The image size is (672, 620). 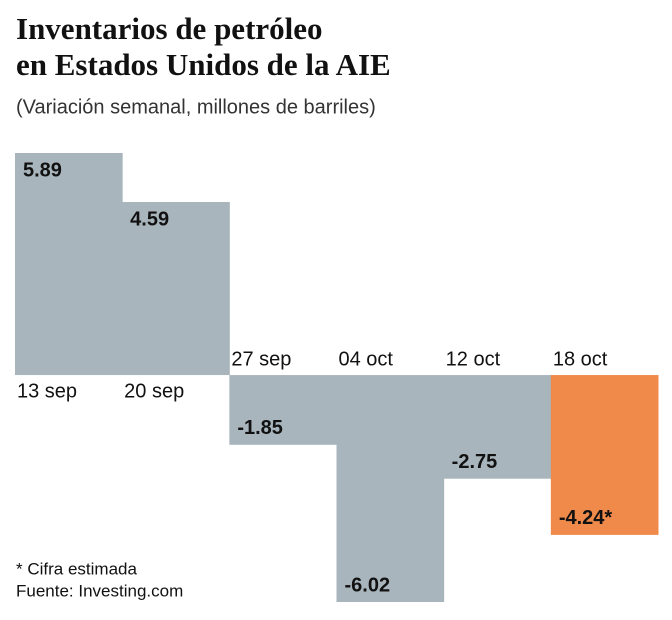 What do you see at coordinates (368, 585) in the screenshot?
I see `value-label: -6.02` at bounding box center [368, 585].